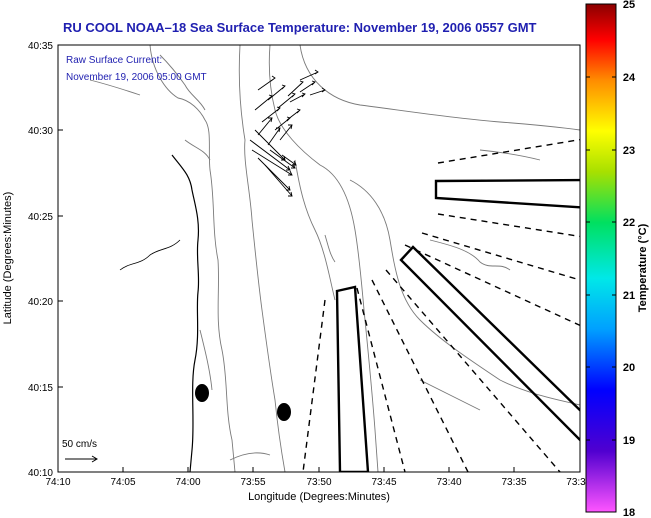  I want to click on x-tick-label: 74:00, so click(187, 482).